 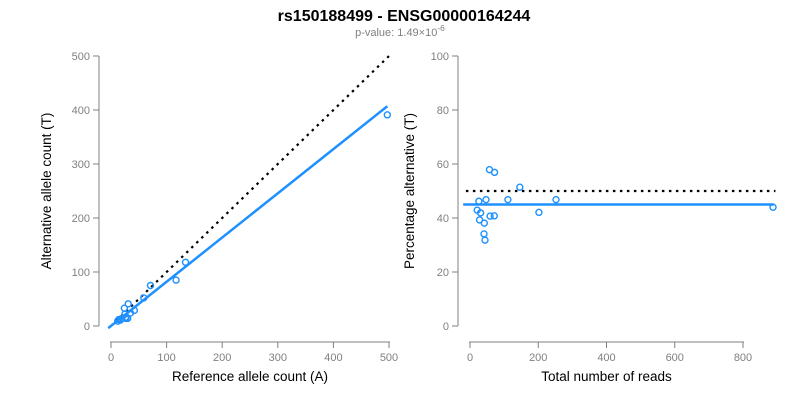 What do you see at coordinates (81, 165) in the screenshot?
I see `y-tick-label: 300` at bounding box center [81, 165].